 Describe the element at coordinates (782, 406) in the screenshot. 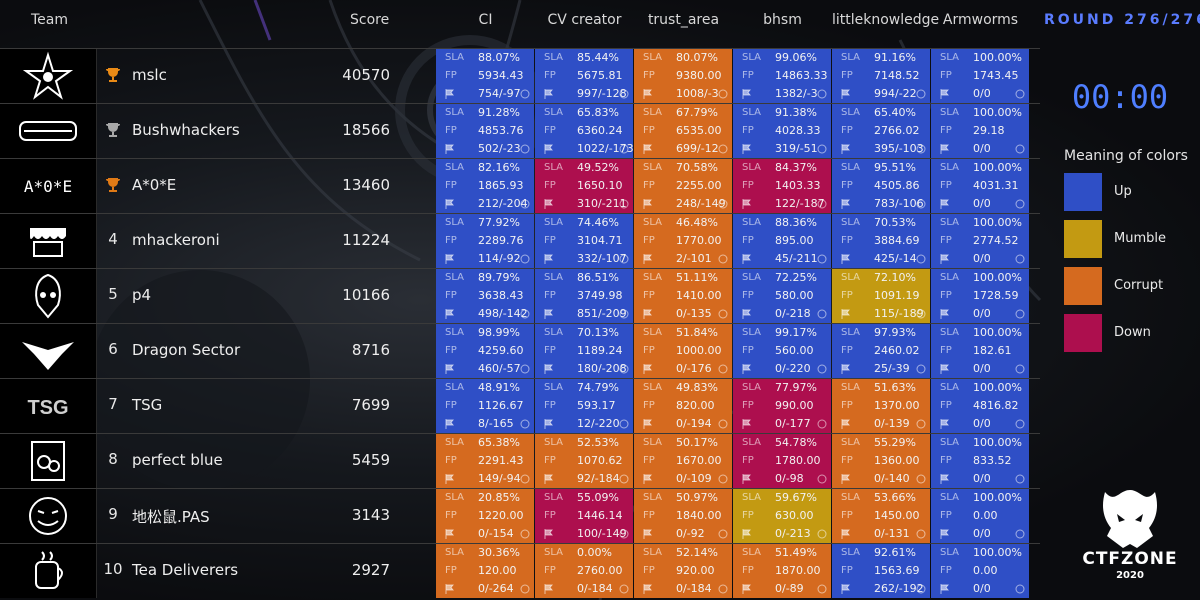

I see `service-cell-bhsm: SLA 77.97% FP 990.00 0/-177` at that location.